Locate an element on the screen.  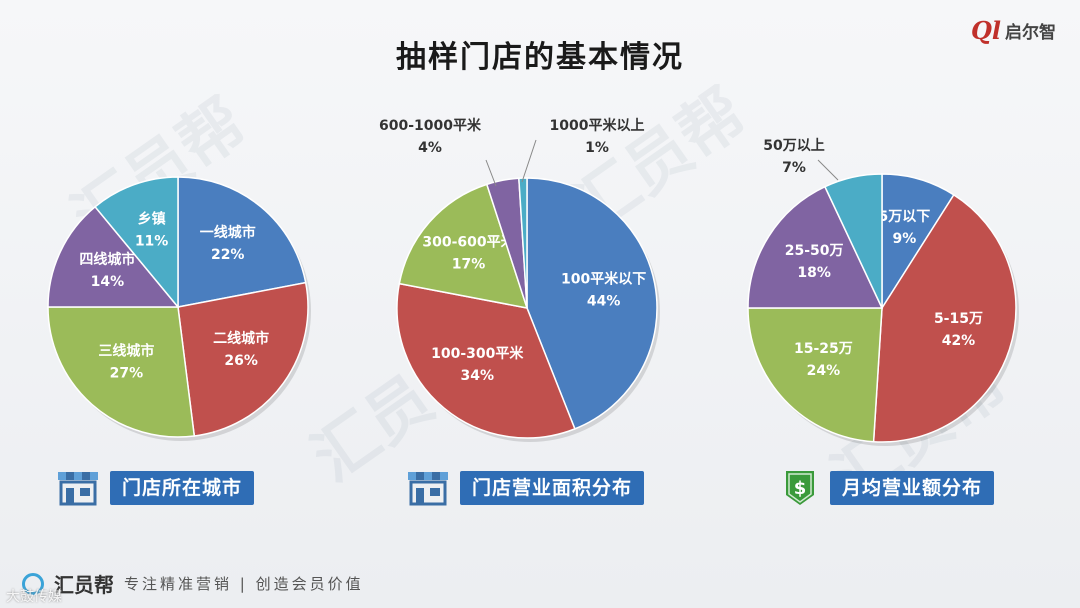
slice-label: 乡镇 is located at coordinates (152, 219).